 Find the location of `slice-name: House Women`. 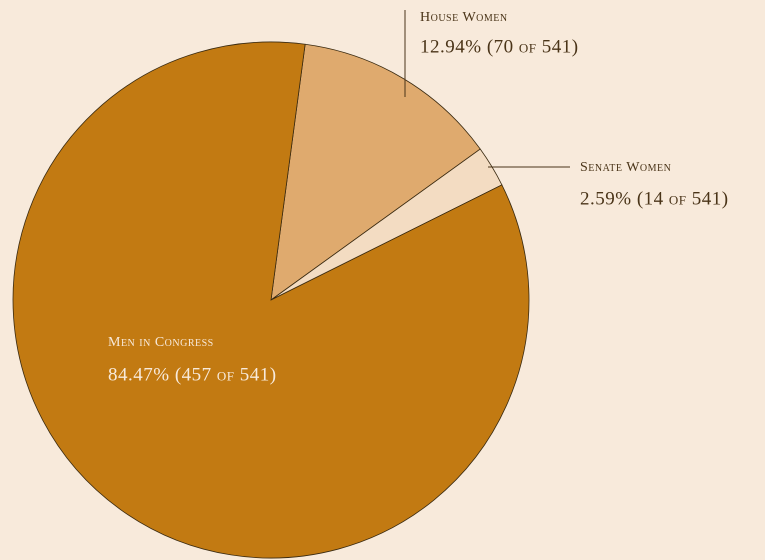

slice-name: House Women is located at coordinates (464, 17).